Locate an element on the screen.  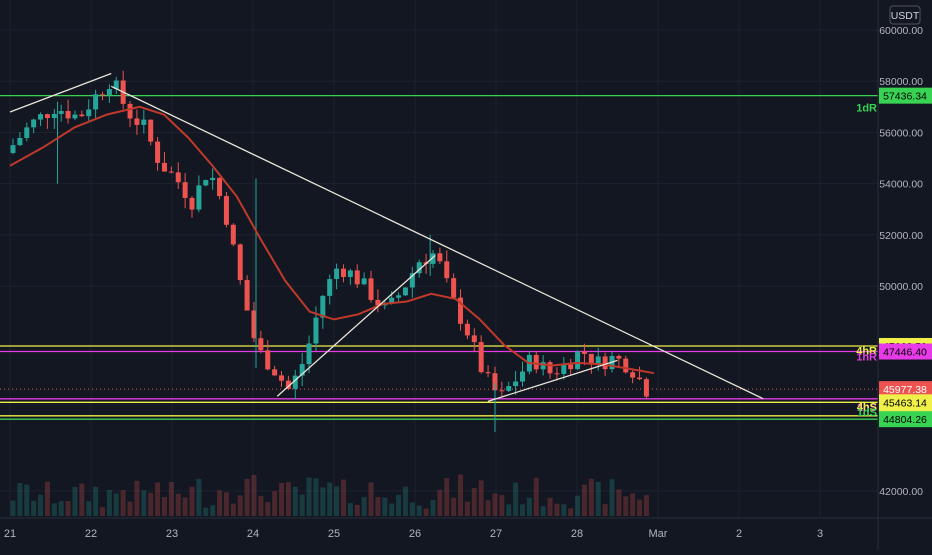
y-tick-label: 52000.00 is located at coordinates (901, 236).